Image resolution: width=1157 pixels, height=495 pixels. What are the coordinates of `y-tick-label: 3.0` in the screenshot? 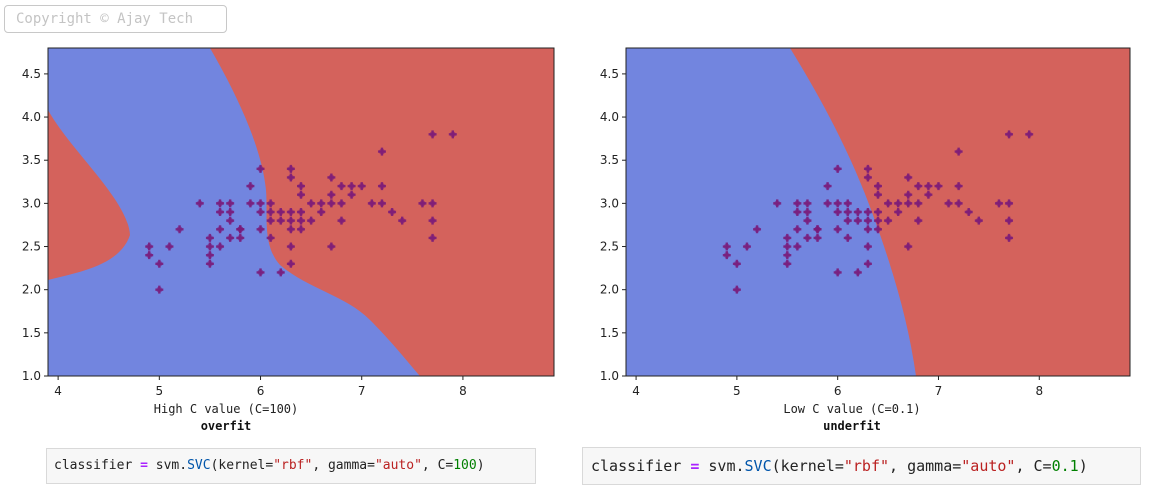 It's located at (31, 203).